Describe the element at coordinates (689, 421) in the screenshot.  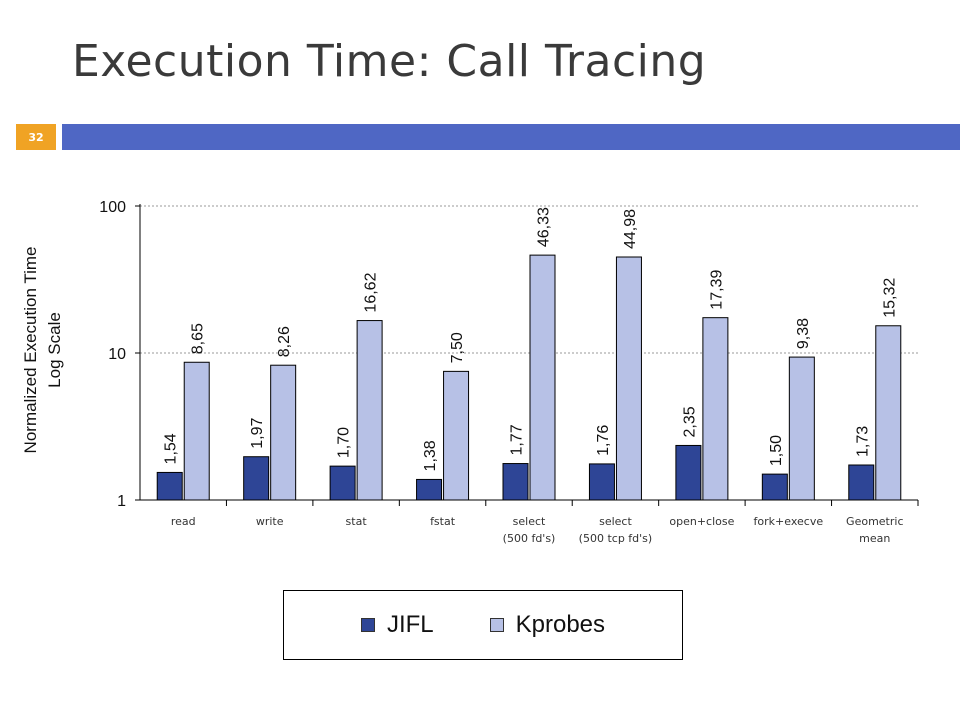
I see `data-label: 2,35` at that location.